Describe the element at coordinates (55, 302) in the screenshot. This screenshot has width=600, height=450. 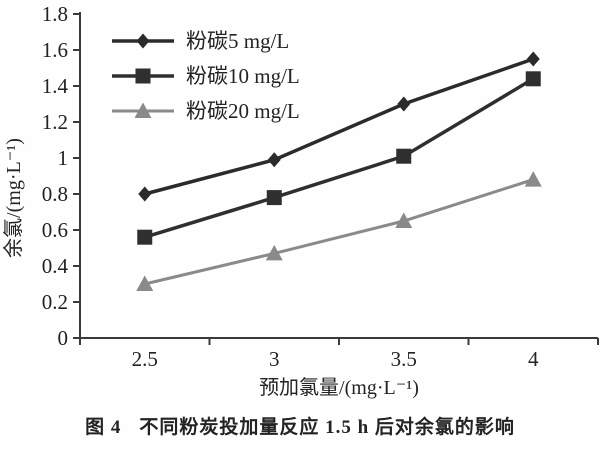
I see `y-tick-label: 0.2` at that location.